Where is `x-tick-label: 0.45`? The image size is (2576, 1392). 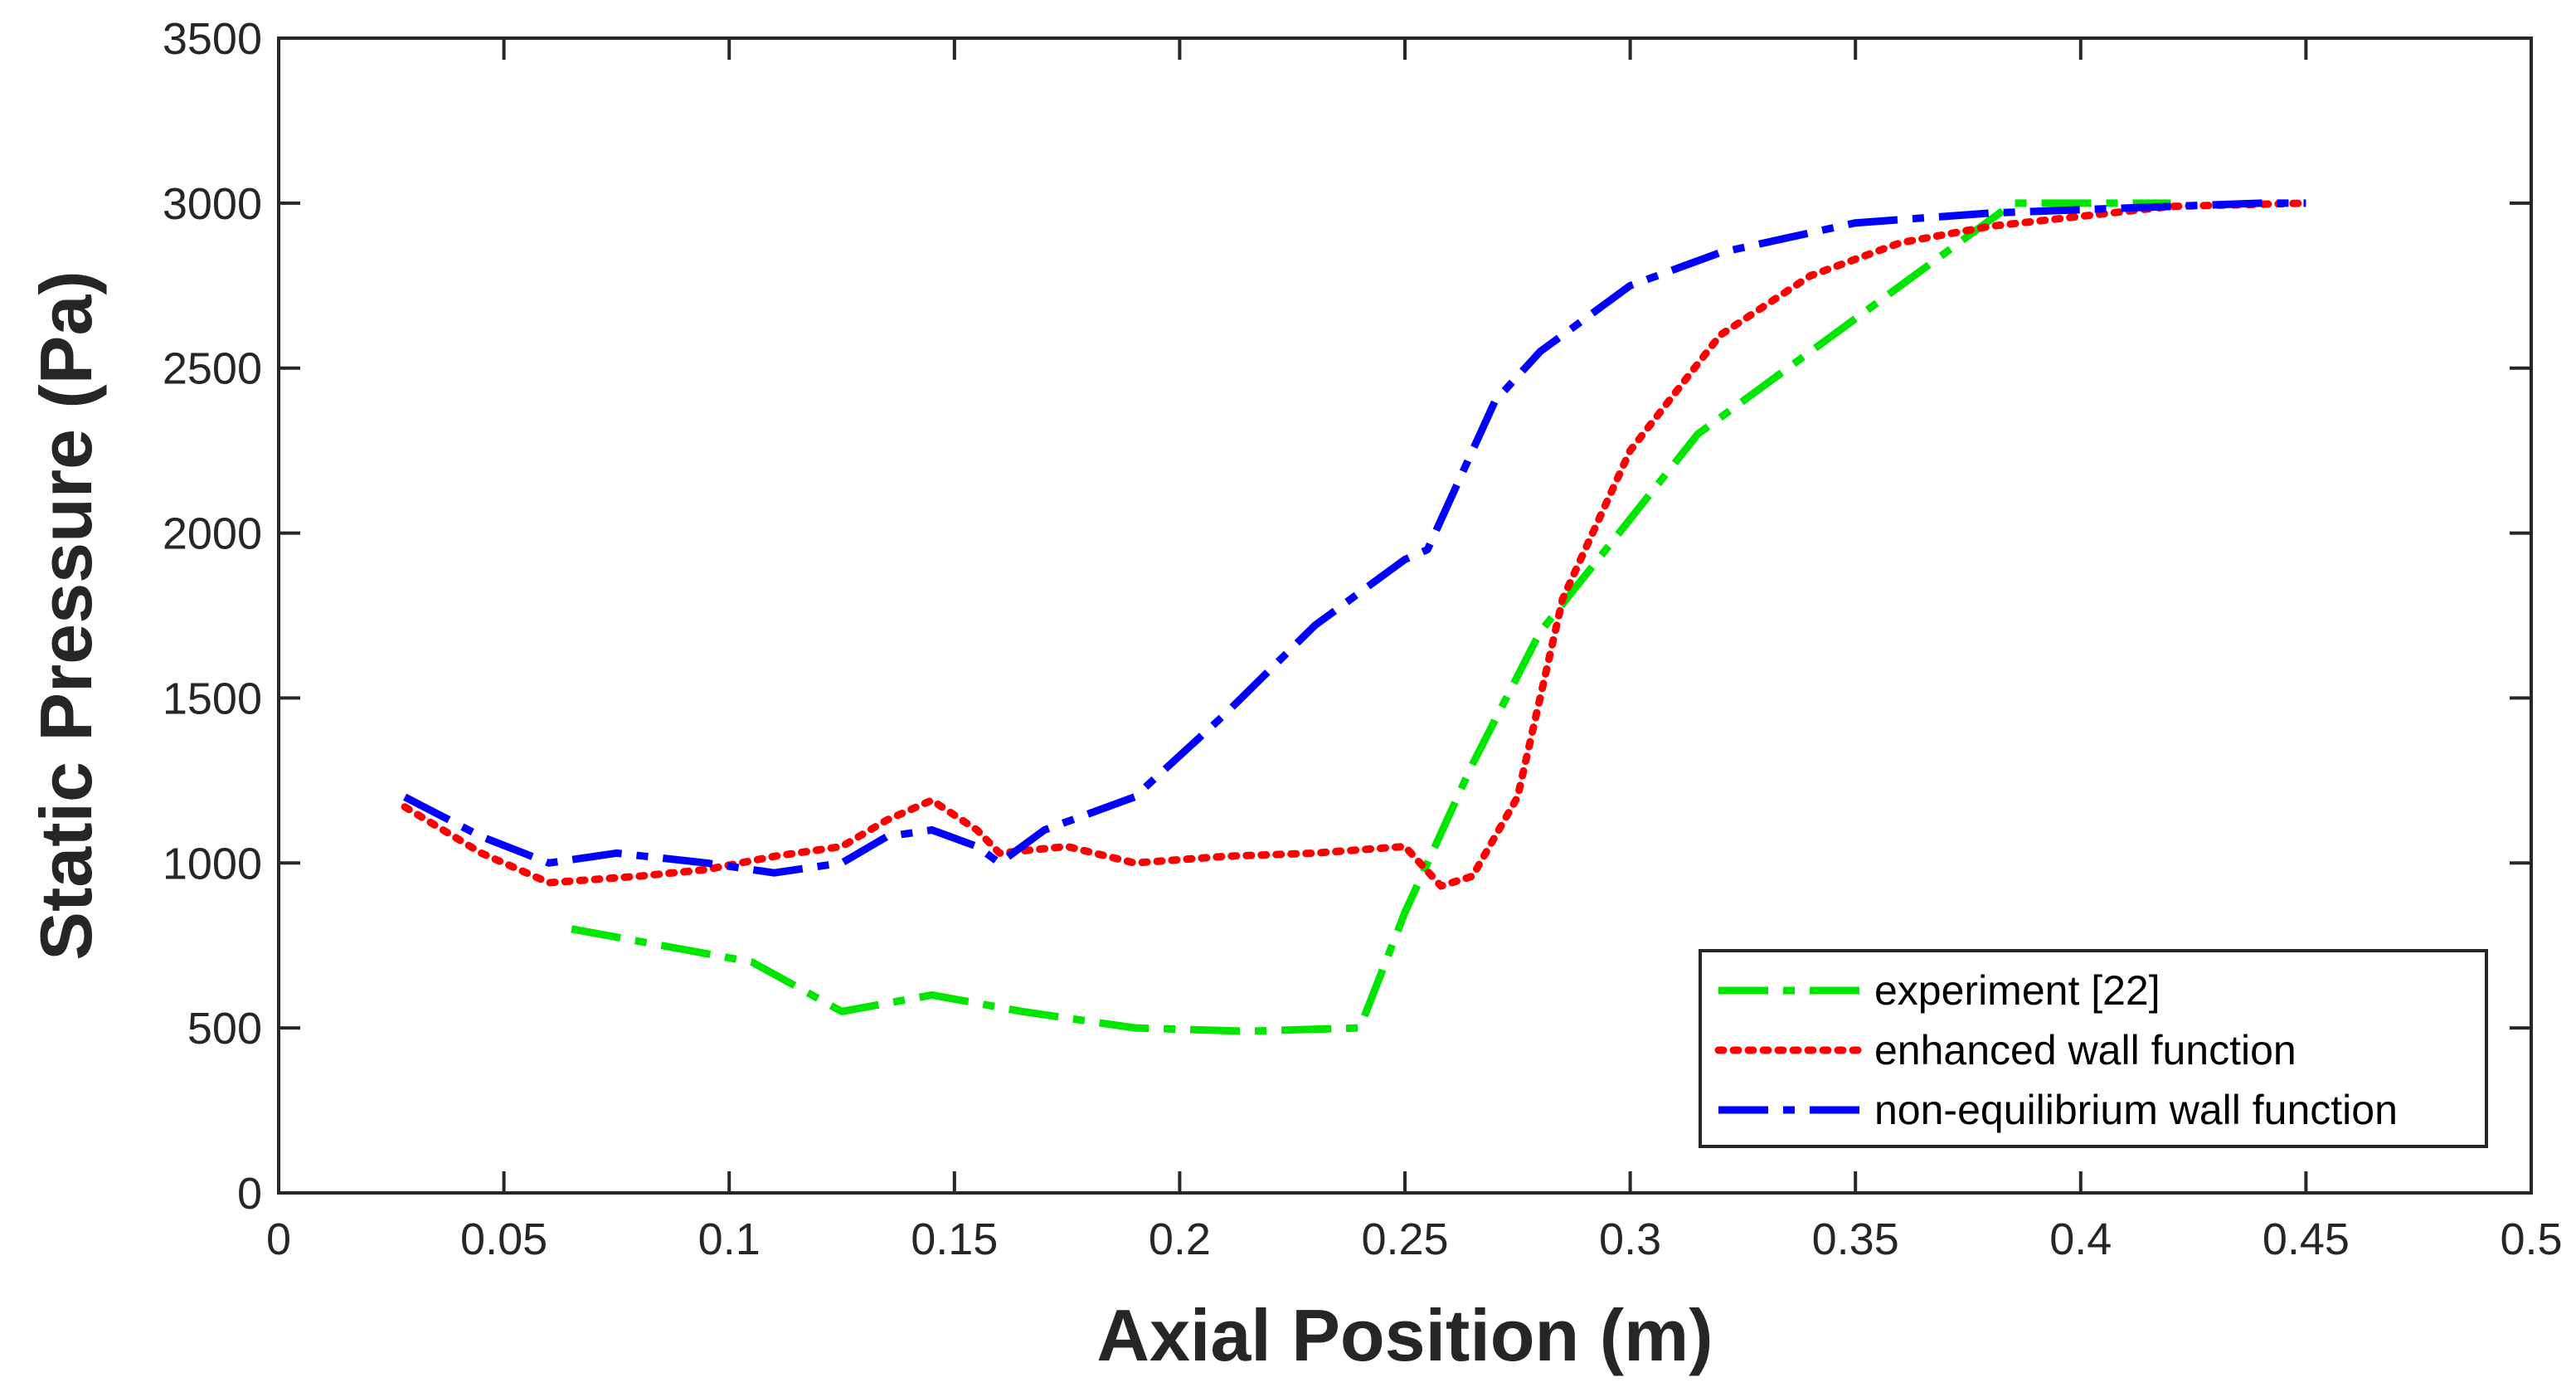 x-tick-label: 0.45 is located at coordinates (2306, 1239).